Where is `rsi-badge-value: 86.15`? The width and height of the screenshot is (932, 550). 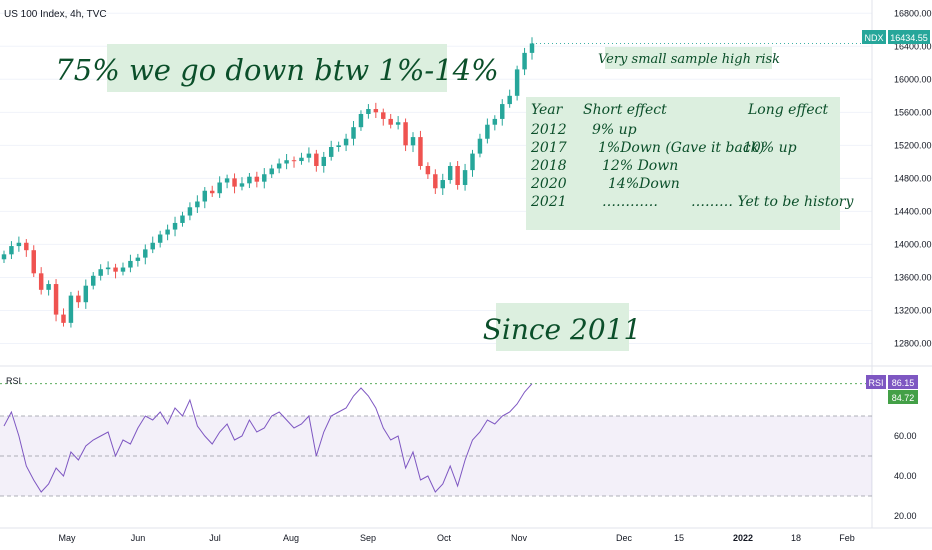
rsi-badge-value: 86.15 is located at coordinates (903, 383).